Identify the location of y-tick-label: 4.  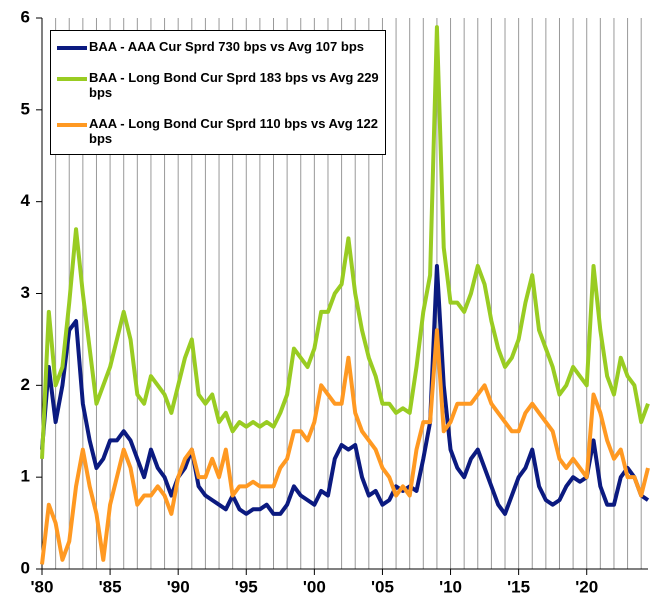
(26, 200).